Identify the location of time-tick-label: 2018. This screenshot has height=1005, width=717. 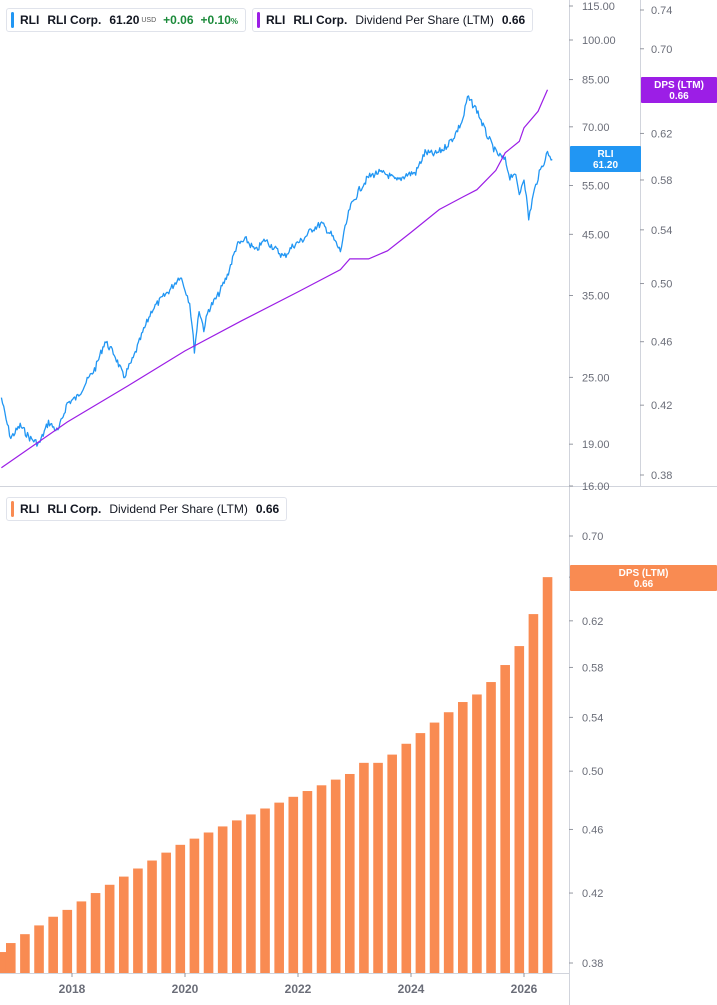
(72, 989).